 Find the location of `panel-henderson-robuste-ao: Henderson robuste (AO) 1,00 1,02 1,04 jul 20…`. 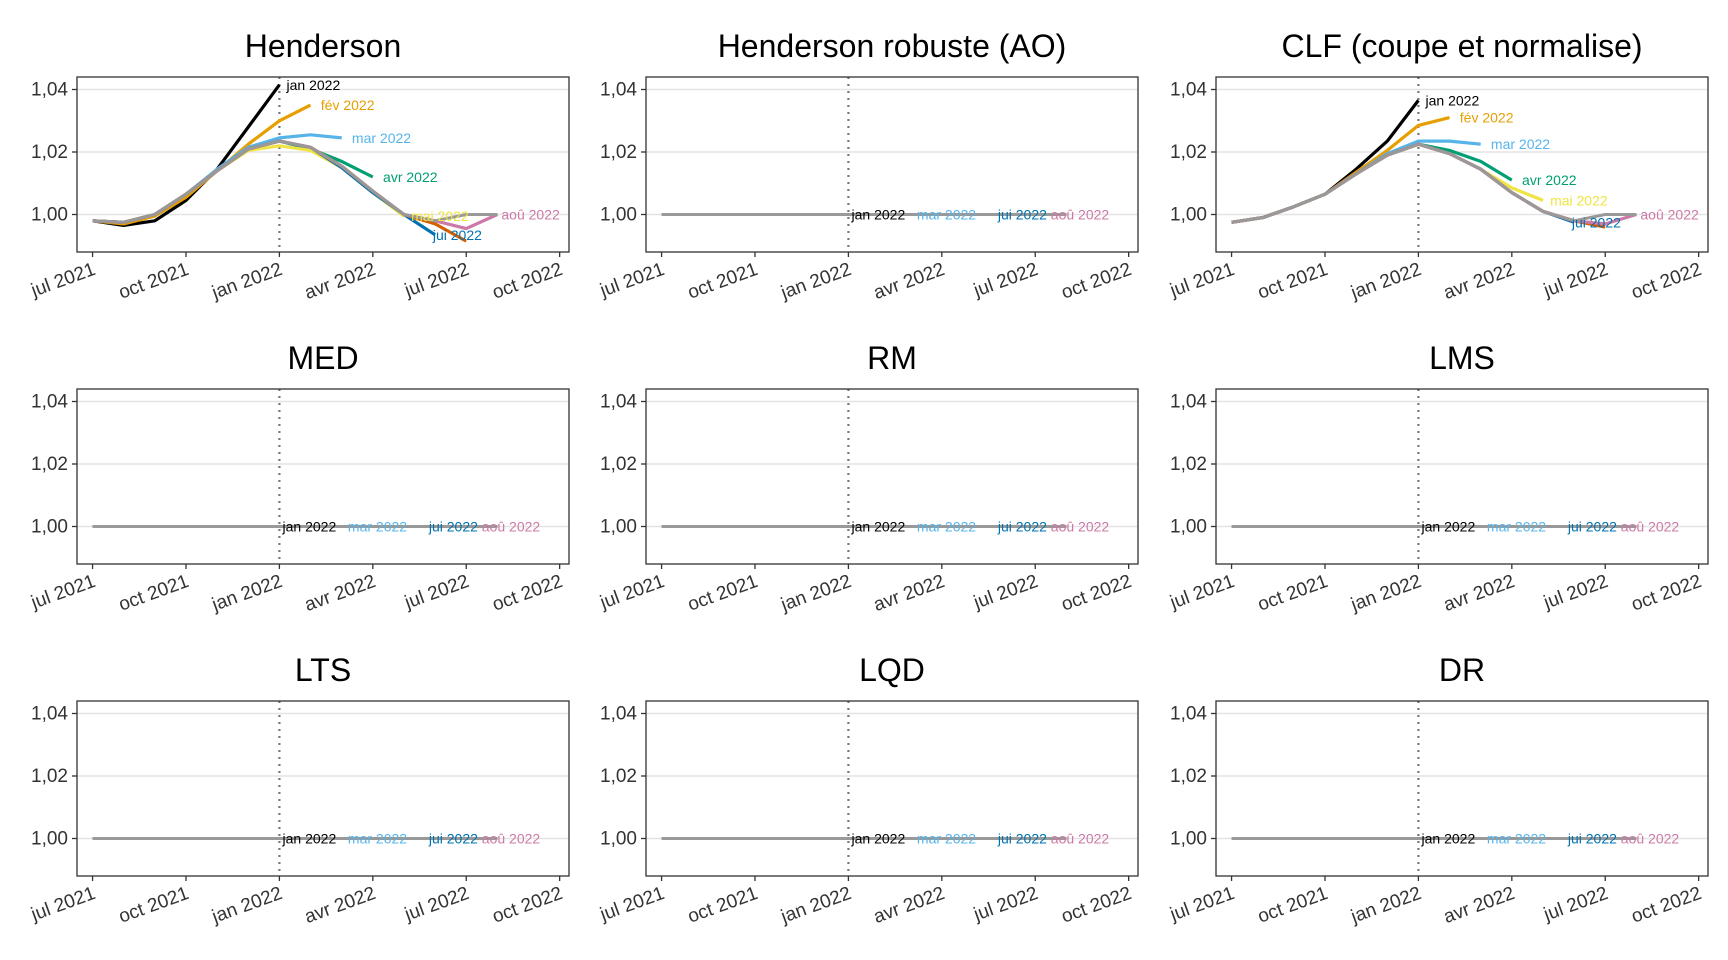

panel-henderson-robuste-ao: Henderson robuste (AO) 1,00 1,02 1,04 jul 20… is located at coordinates (868, 166).